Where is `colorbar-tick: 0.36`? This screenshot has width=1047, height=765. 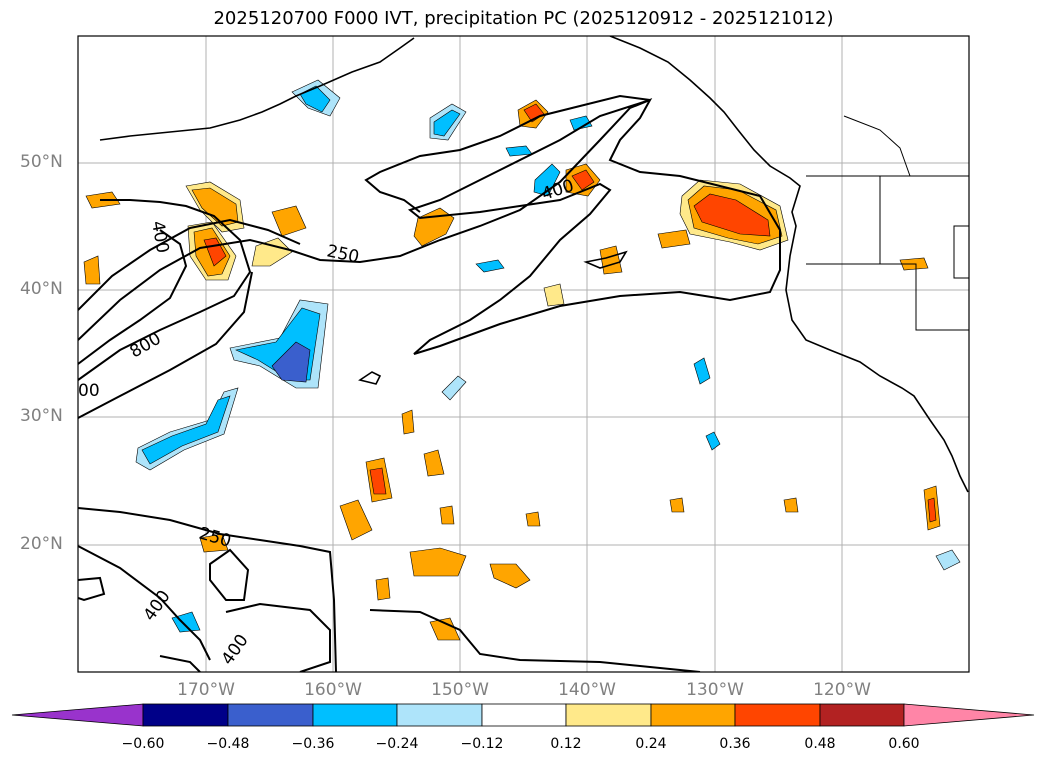 colorbar-tick: 0.36 is located at coordinates (735, 744).